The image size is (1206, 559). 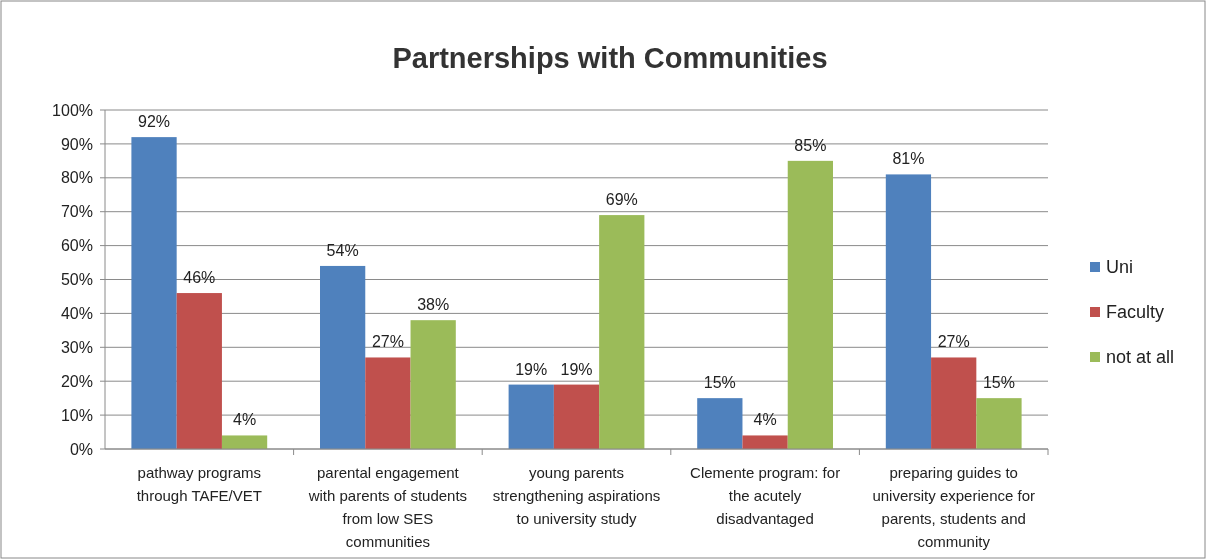 I want to click on data-label: 81%, so click(x=908, y=159).